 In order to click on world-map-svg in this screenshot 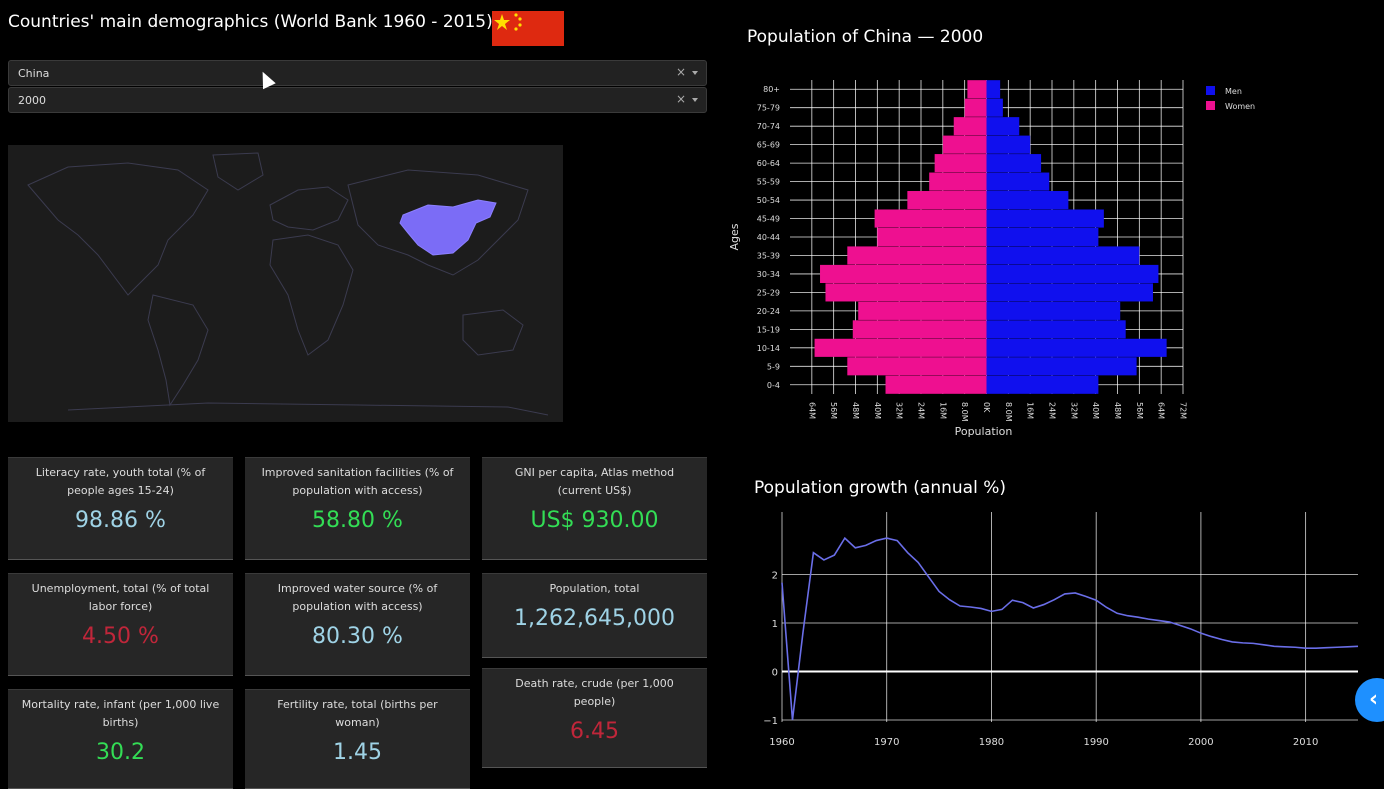, I will do `click(288, 284)`.